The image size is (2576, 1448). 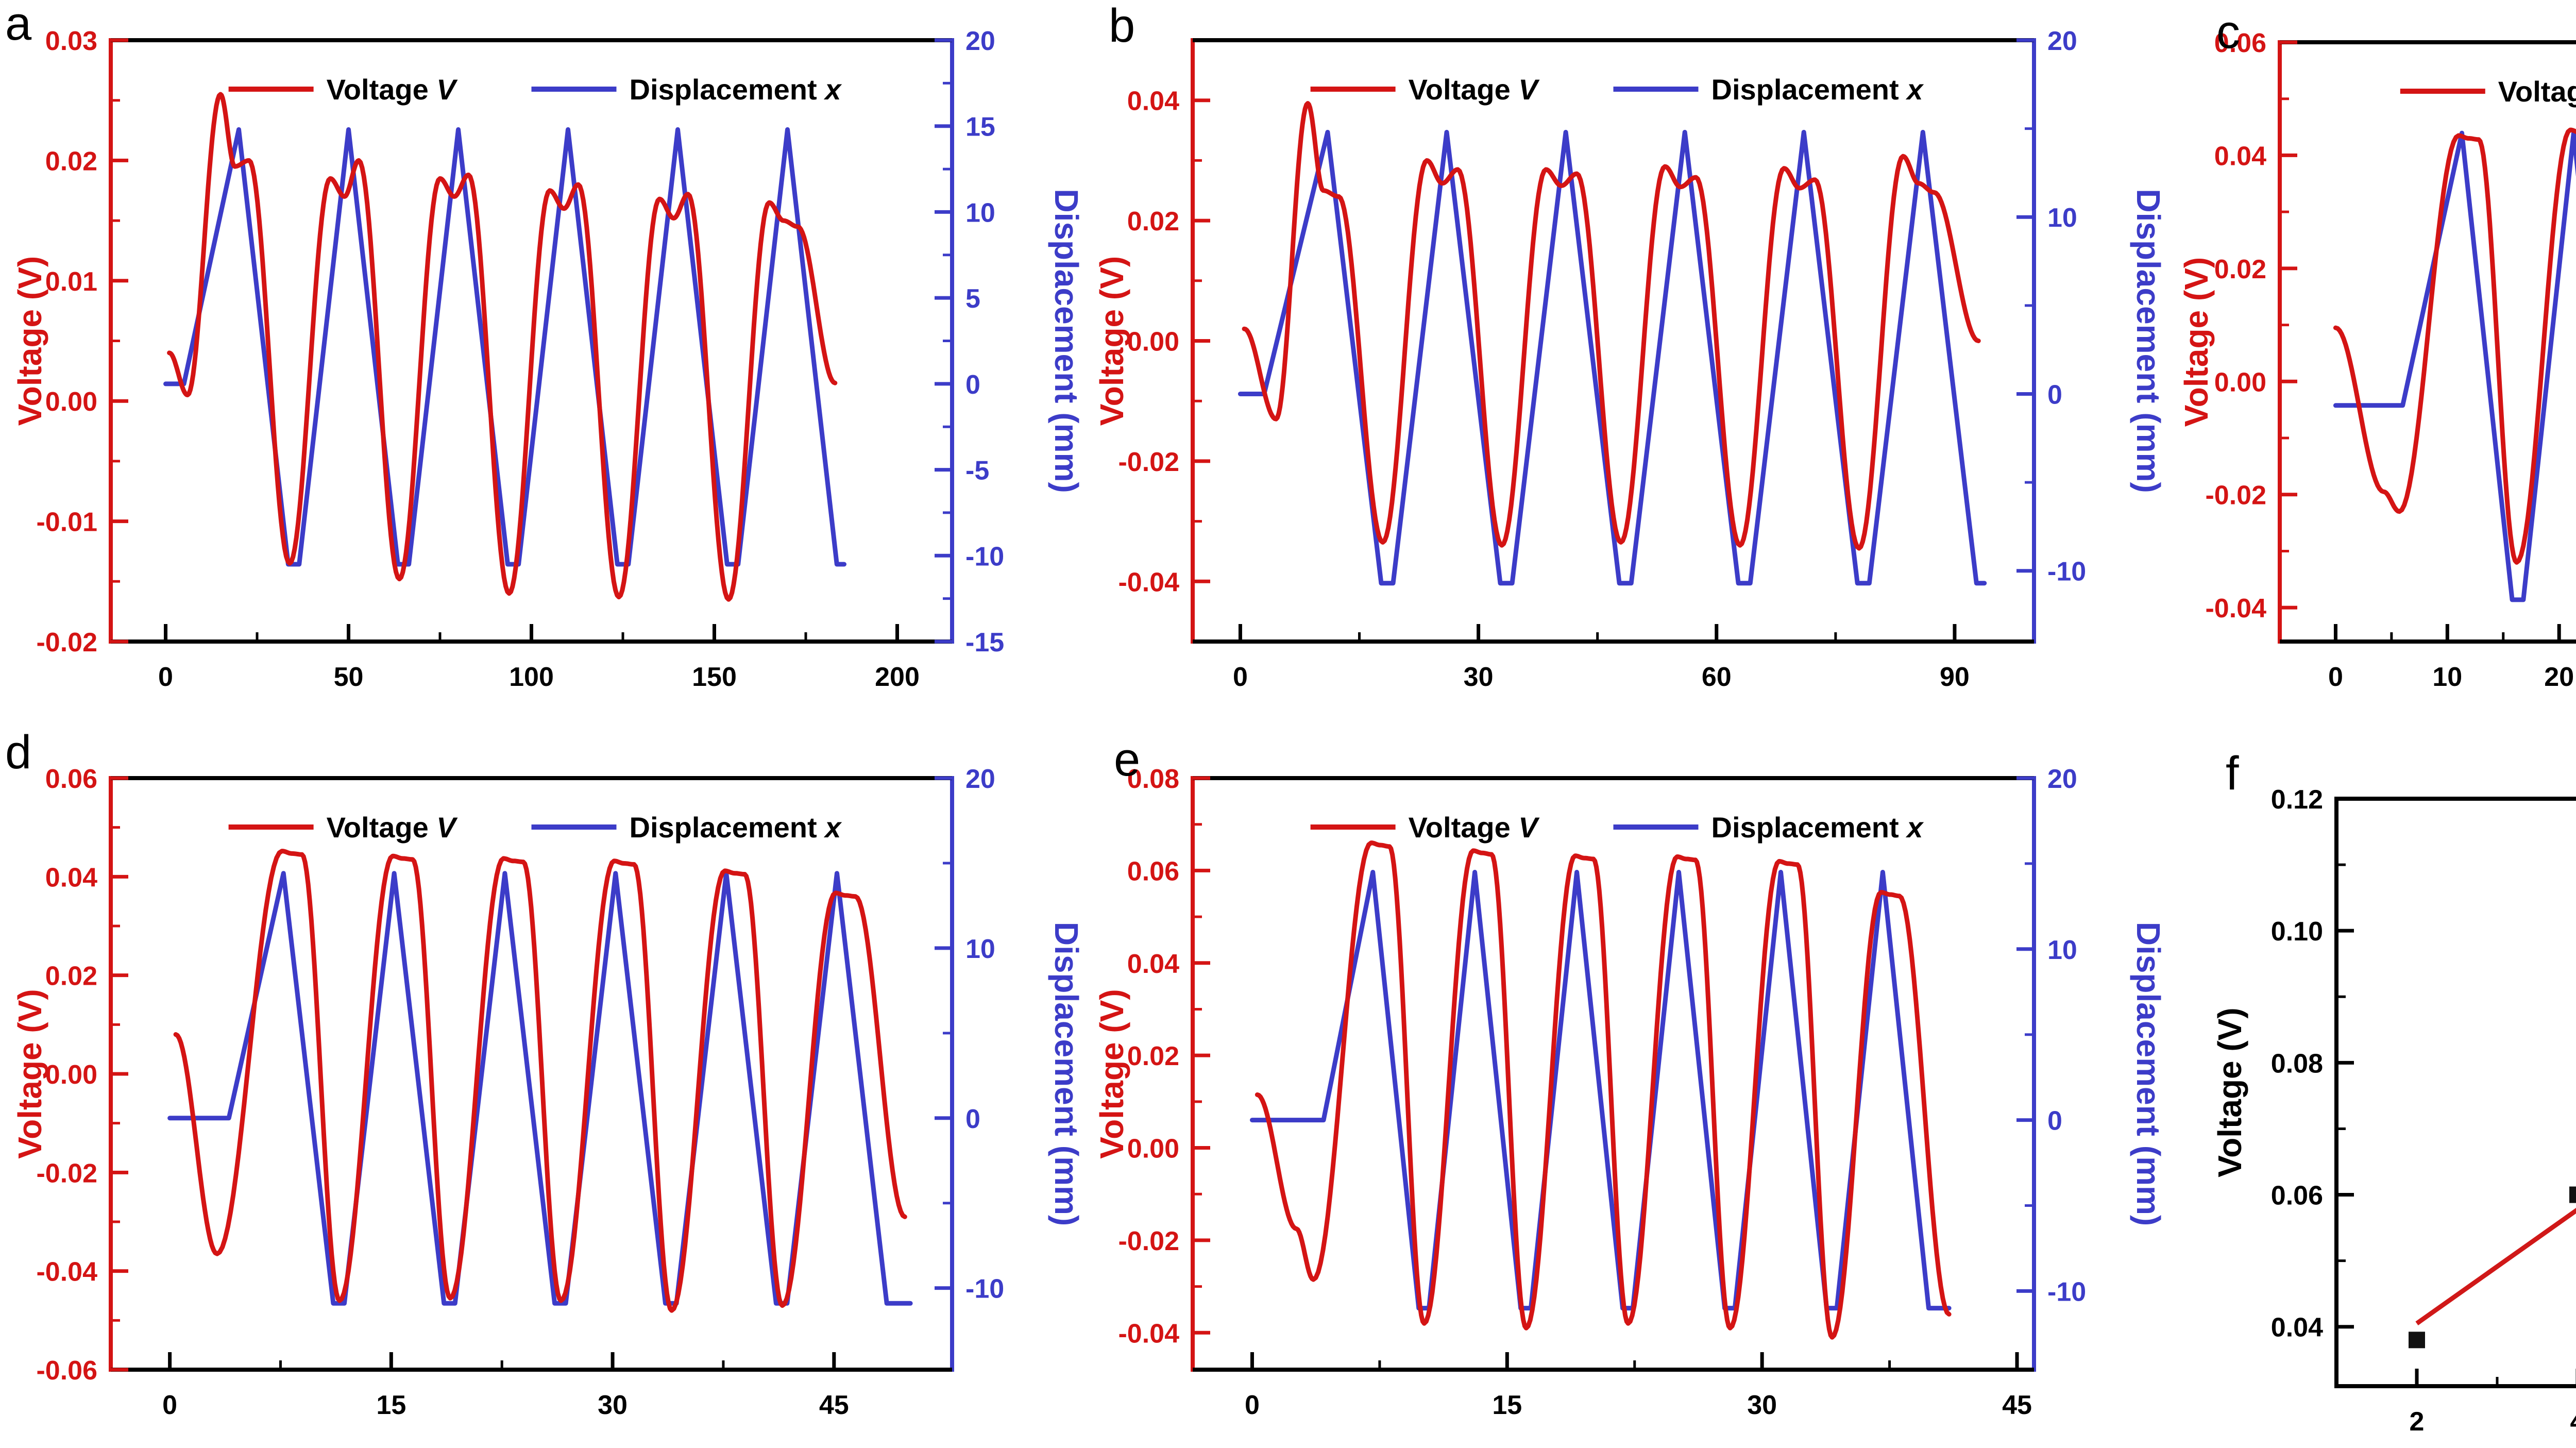 I want to click on left-tick-label: -0.01, so click(x=66, y=522).